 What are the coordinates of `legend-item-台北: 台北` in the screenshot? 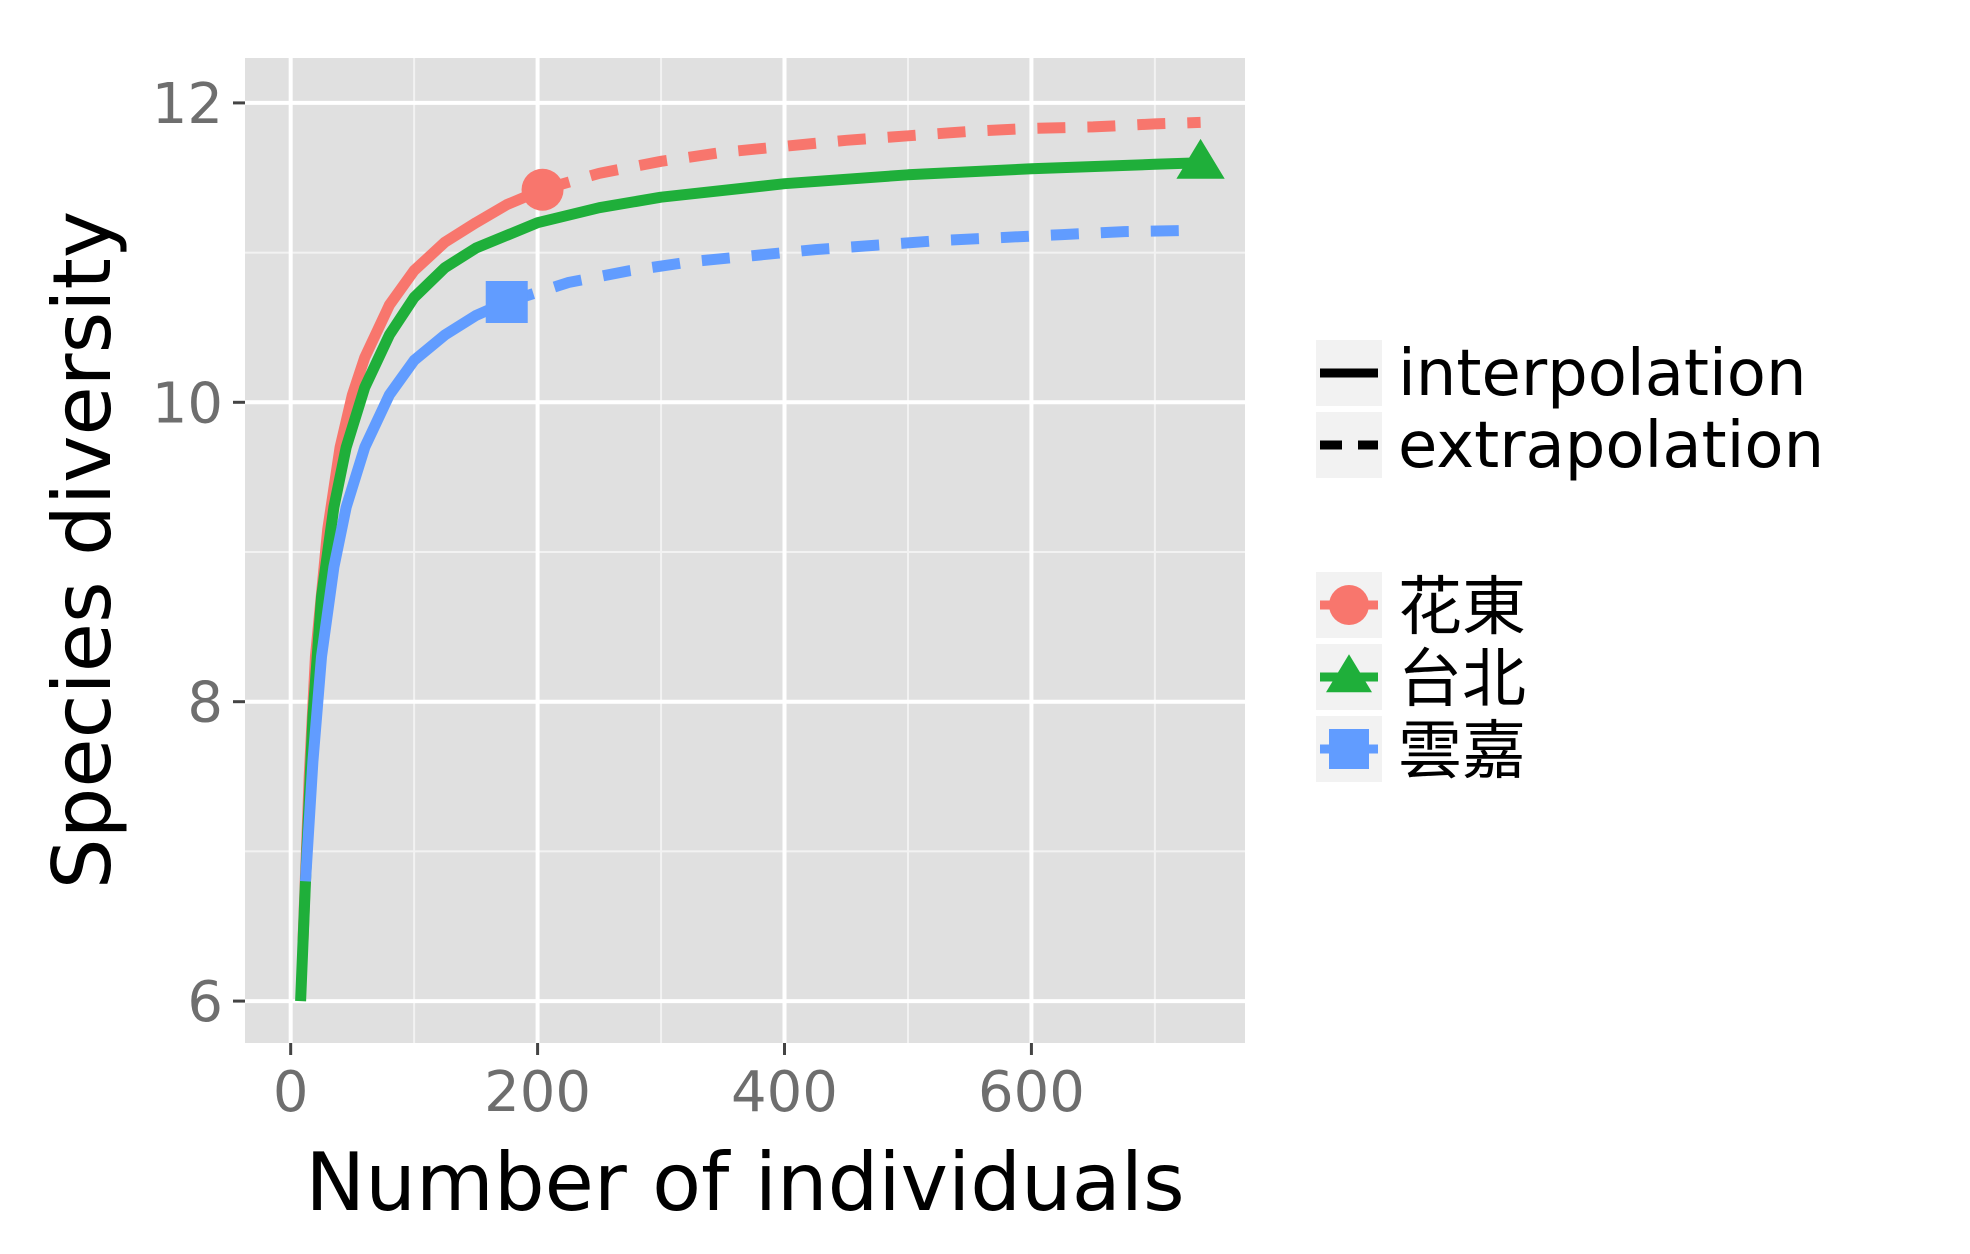 It's located at (1421, 680).